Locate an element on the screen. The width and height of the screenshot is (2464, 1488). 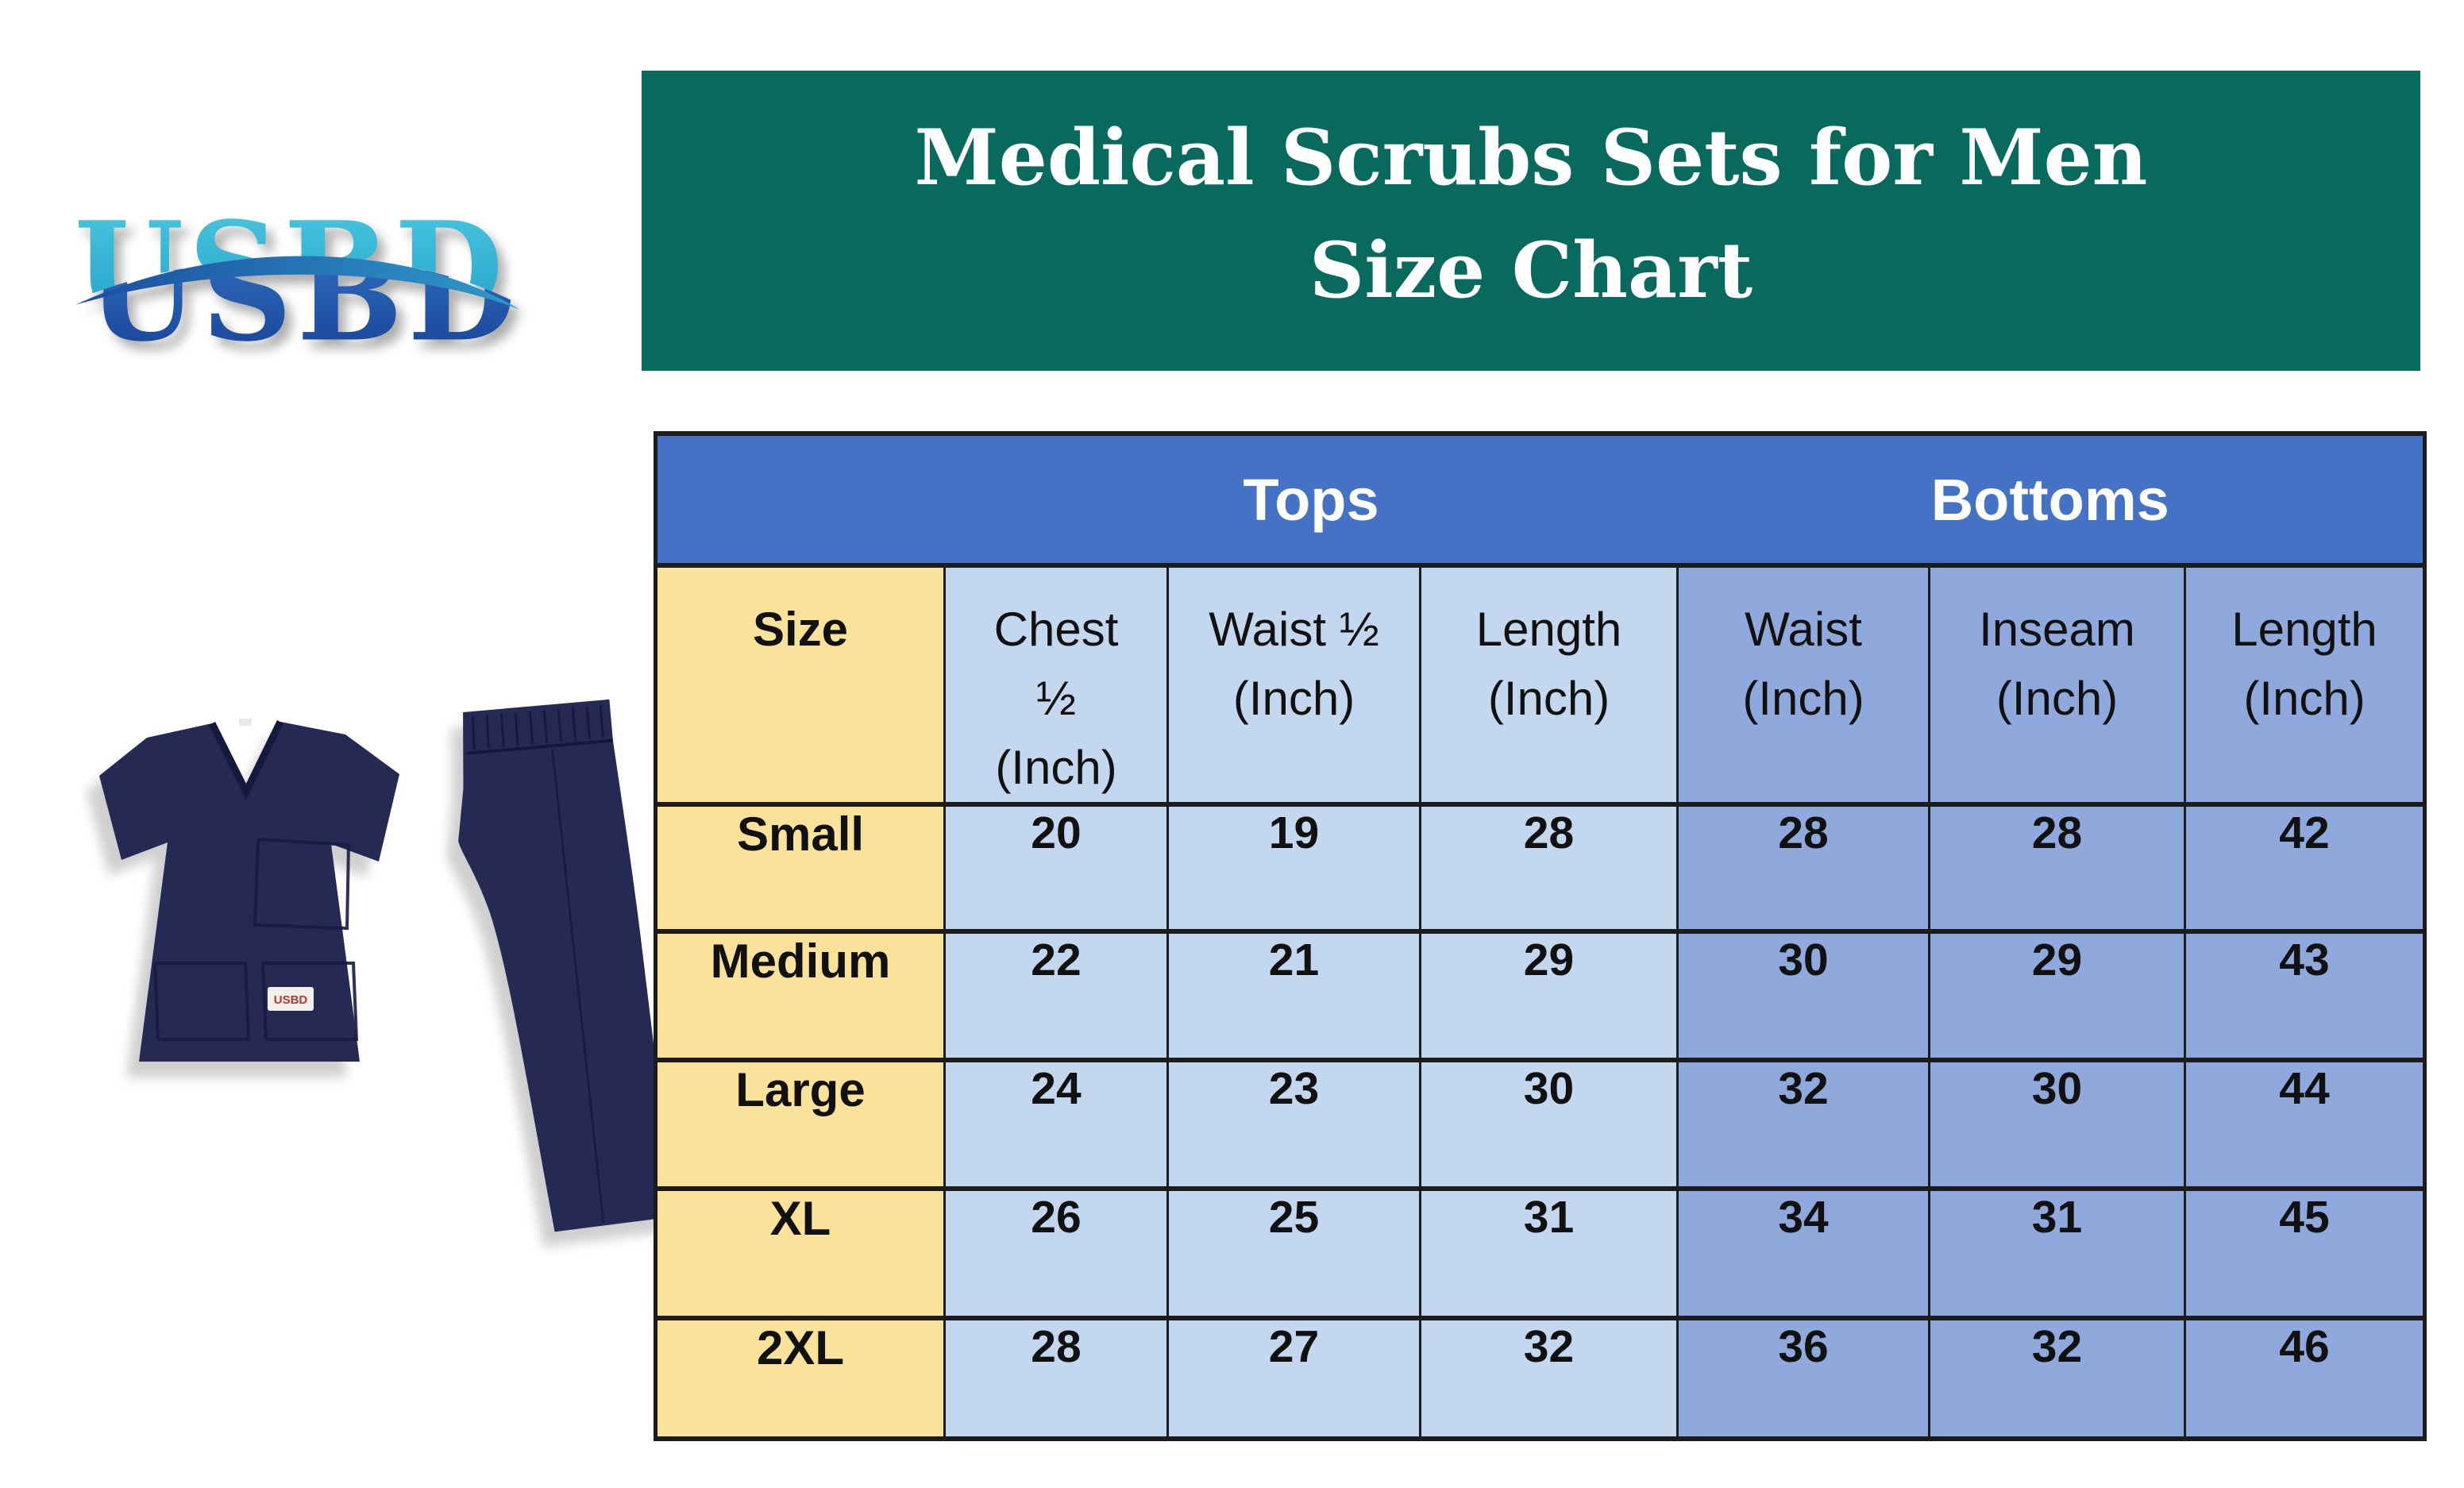
column-header-chest: Chest ½ (Inch) is located at coordinates (1056, 685).